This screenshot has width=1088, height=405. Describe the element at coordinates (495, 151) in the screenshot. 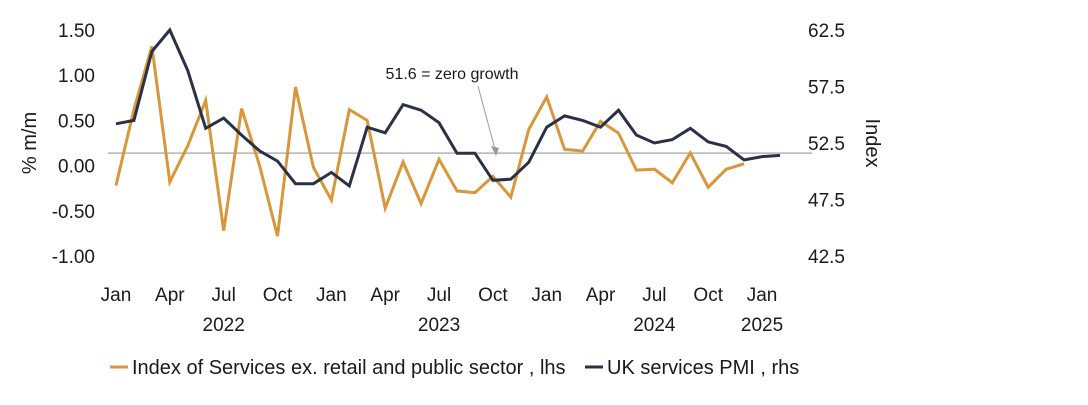

I see `annotation-arrowhead` at that location.